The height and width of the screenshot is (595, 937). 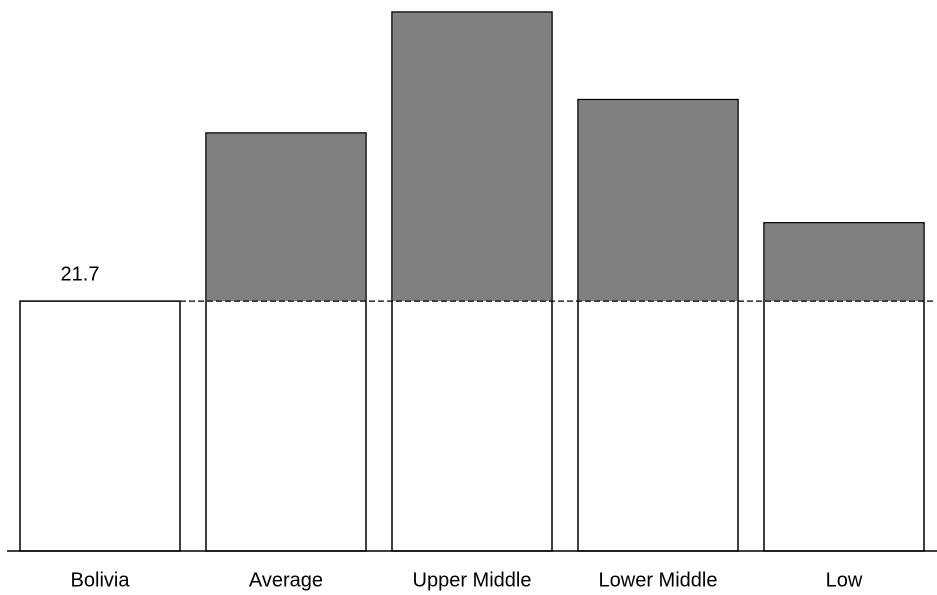 What do you see at coordinates (286, 580) in the screenshot?
I see `x-tick-label: Average` at bounding box center [286, 580].